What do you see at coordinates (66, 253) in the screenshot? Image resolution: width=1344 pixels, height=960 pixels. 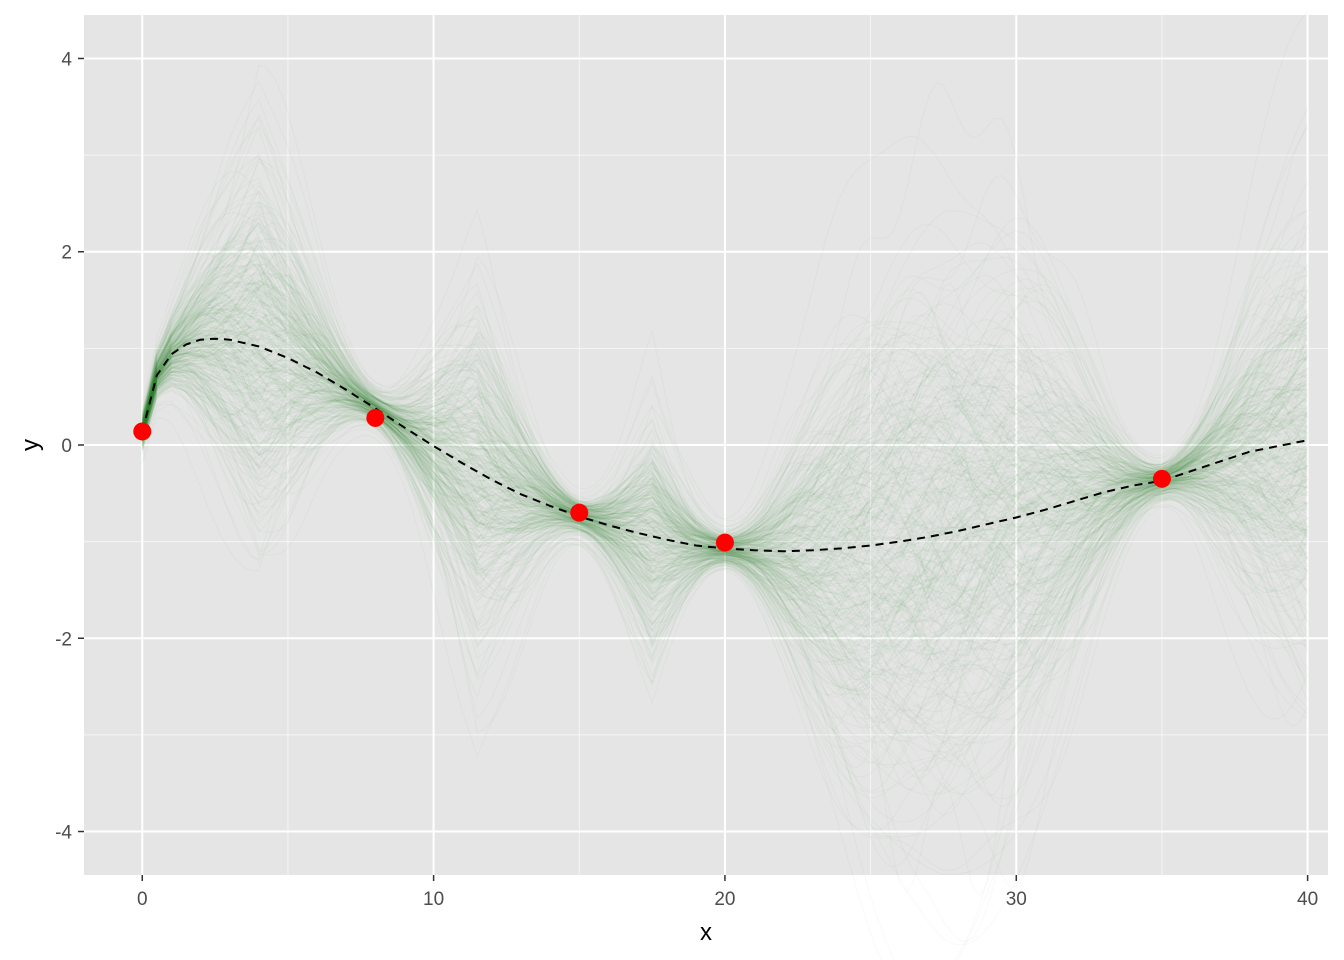 I see `y-tick-label: 2` at bounding box center [66, 253].